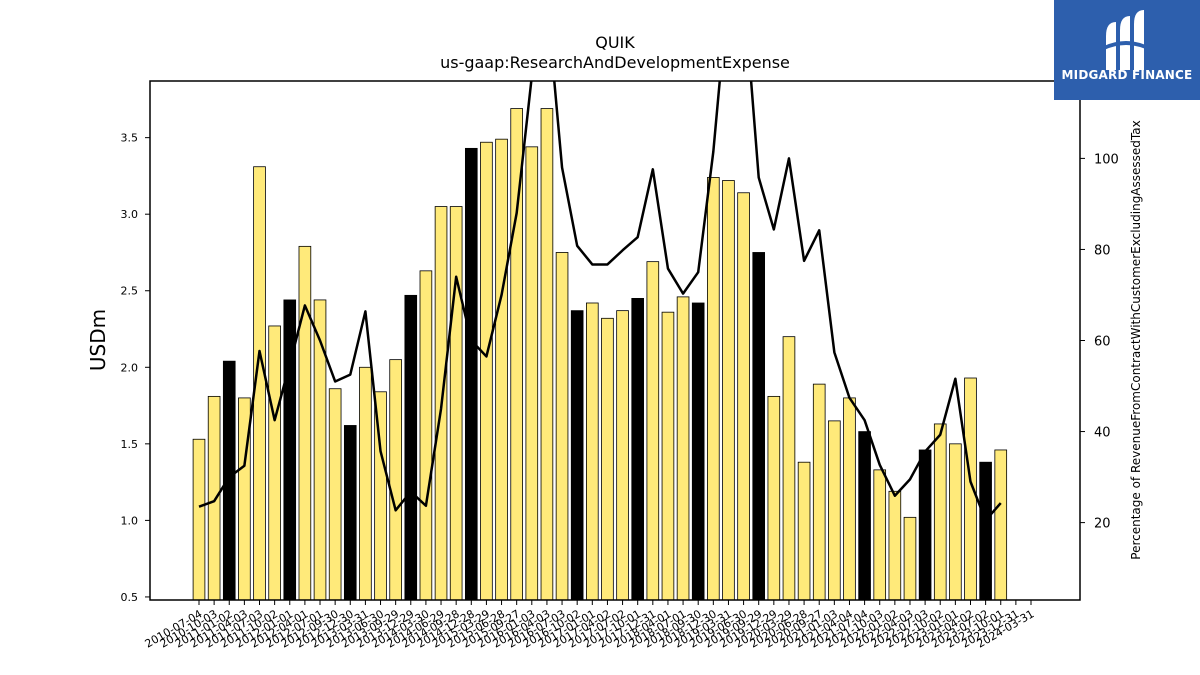  What do you see at coordinates (615, 62) in the screenshot?
I see `chart-subtitle: us-gaap:ResearchAndDevelopmentExpense` at bounding box center [615, 62].